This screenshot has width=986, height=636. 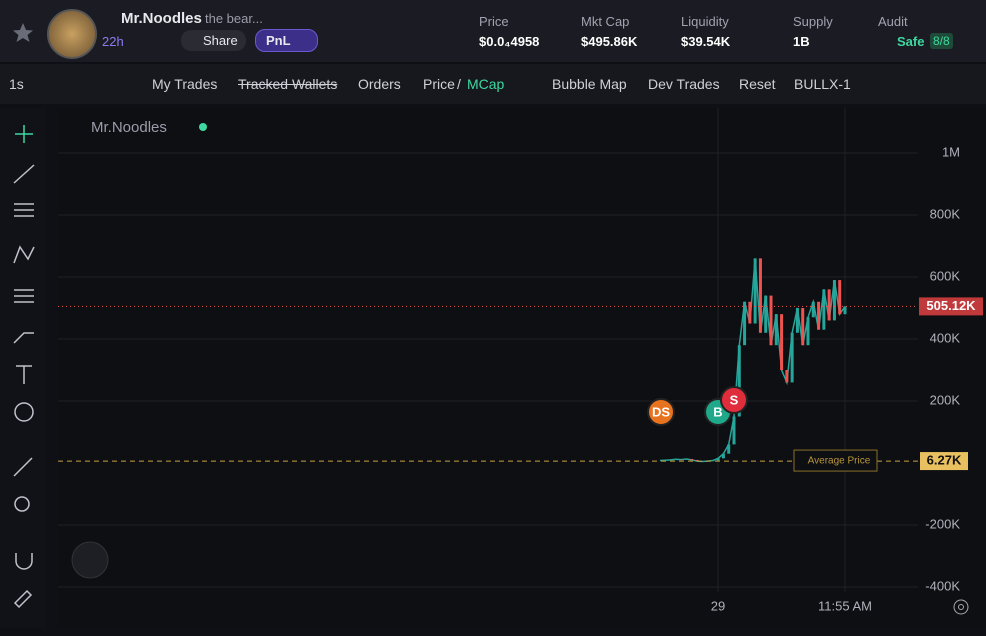 I want to click on stat-label: Supply, so click(x=813, y=21).